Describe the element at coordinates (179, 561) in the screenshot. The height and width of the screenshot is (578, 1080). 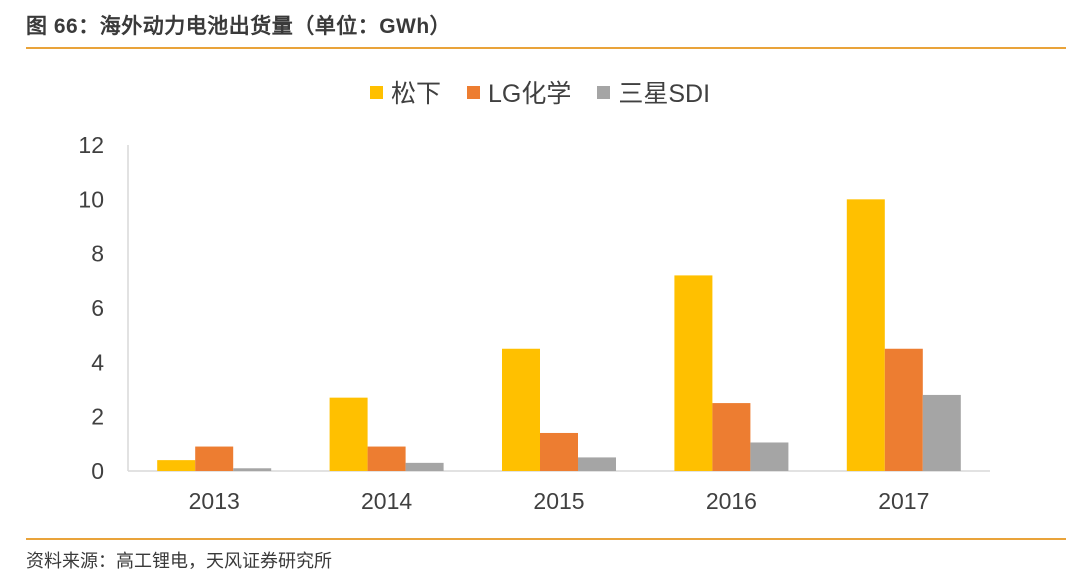
I see `source-note: 资料来源：高工锂电，天风证券研究所` at that location.